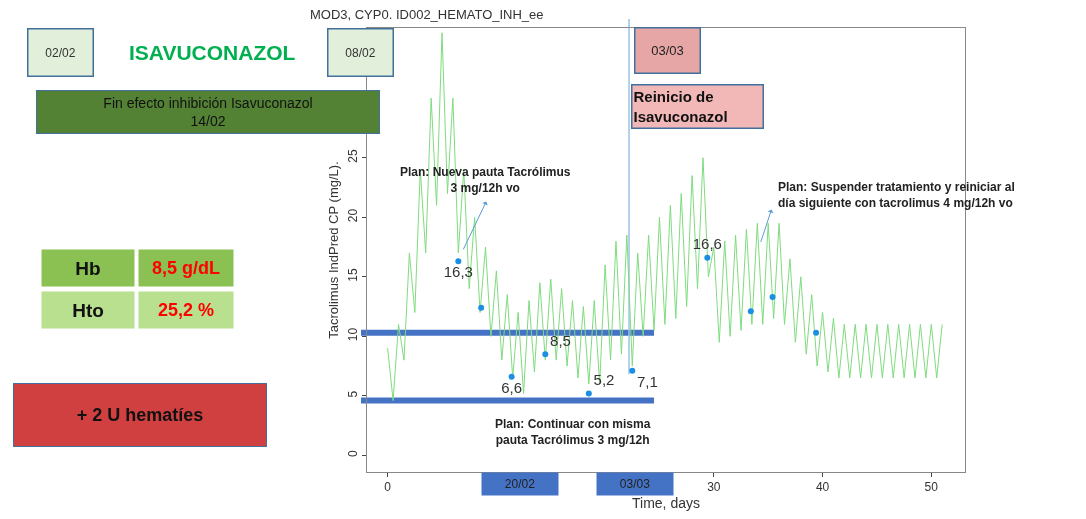  Describe the element at coordinates (635, 484) in the screenshot. I see `text: 03/03` at that location.